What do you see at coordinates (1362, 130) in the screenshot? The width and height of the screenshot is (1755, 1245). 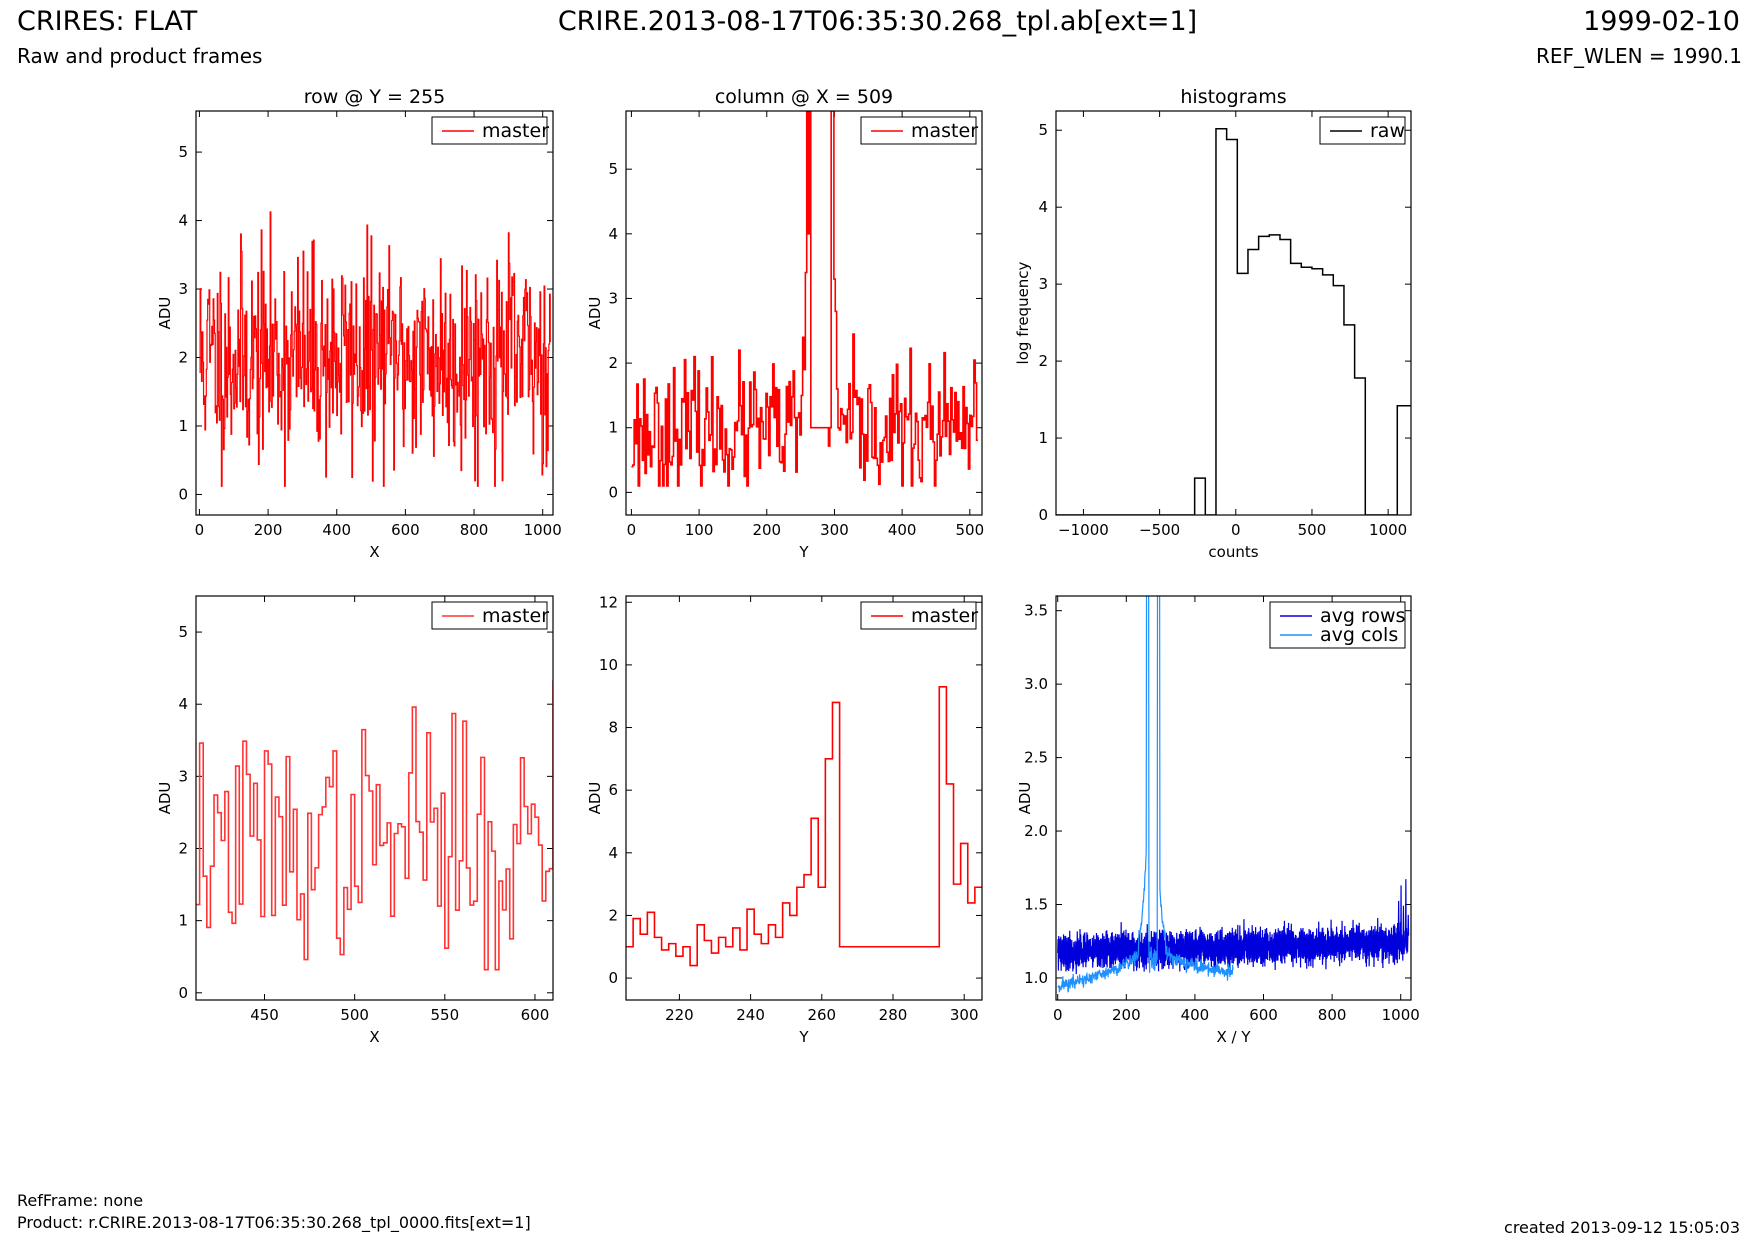 I see `legend: raw` at bounding box center [1362, 130].